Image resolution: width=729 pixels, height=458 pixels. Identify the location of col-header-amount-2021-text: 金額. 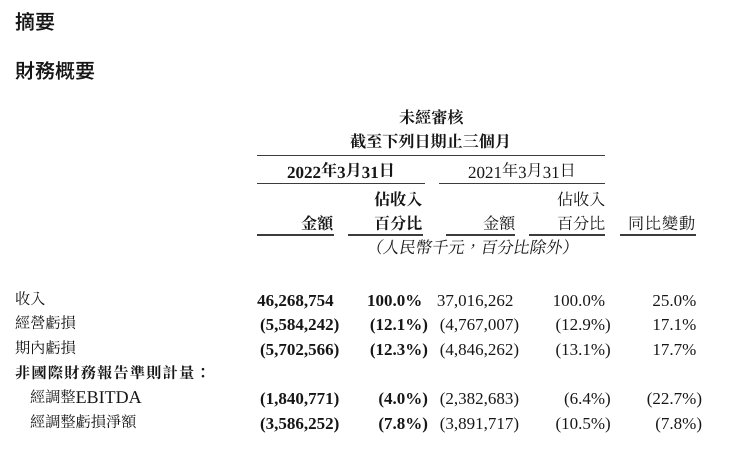
(499, 223).